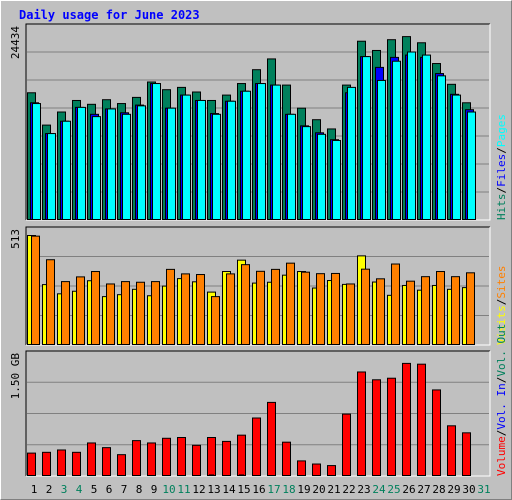 The image size is (512, 500). What do you see at coordinates (348, 489) in the screenshot?
I see `x-tick-label-22: 22` at bounding box center [348, 489].